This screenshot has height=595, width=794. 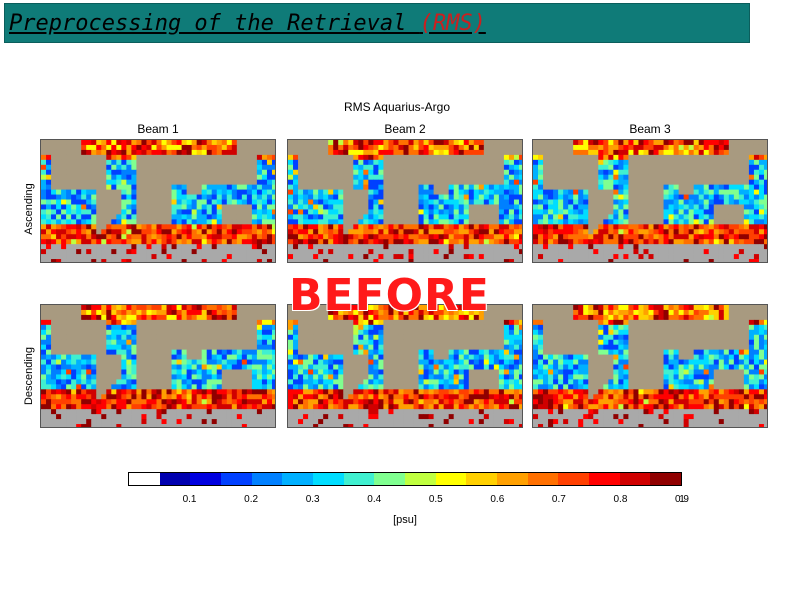 I want to click on slide-title-accent: (RMS), so click(x=452, y=23).